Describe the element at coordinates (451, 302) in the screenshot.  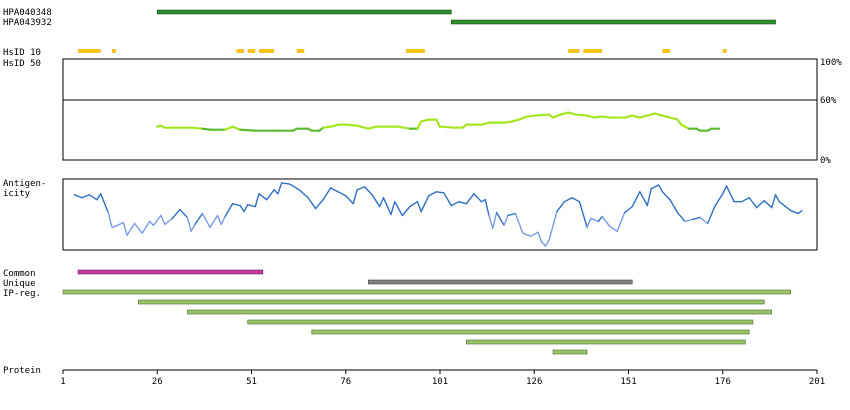
I see `ip-region-bar` at that location.